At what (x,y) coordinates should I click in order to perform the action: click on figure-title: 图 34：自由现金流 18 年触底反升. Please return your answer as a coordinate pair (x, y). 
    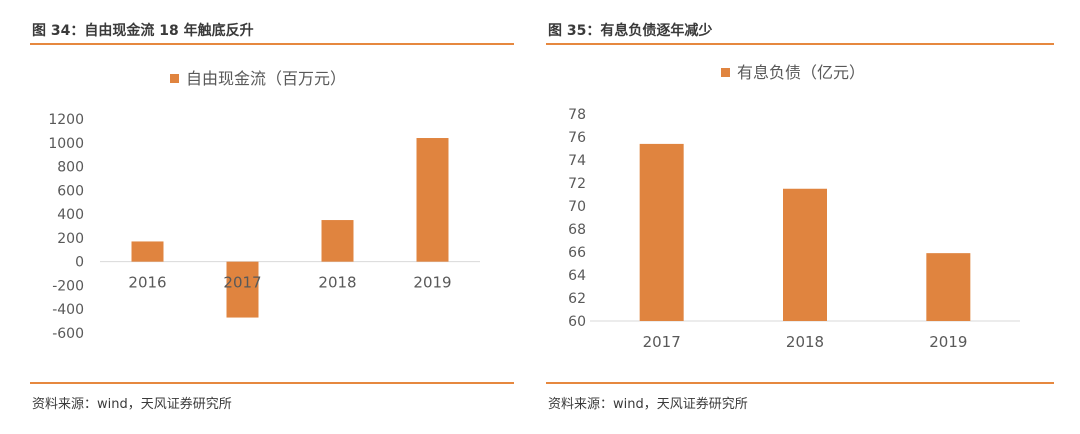
    Looking at the image, I should click on (143, 31).